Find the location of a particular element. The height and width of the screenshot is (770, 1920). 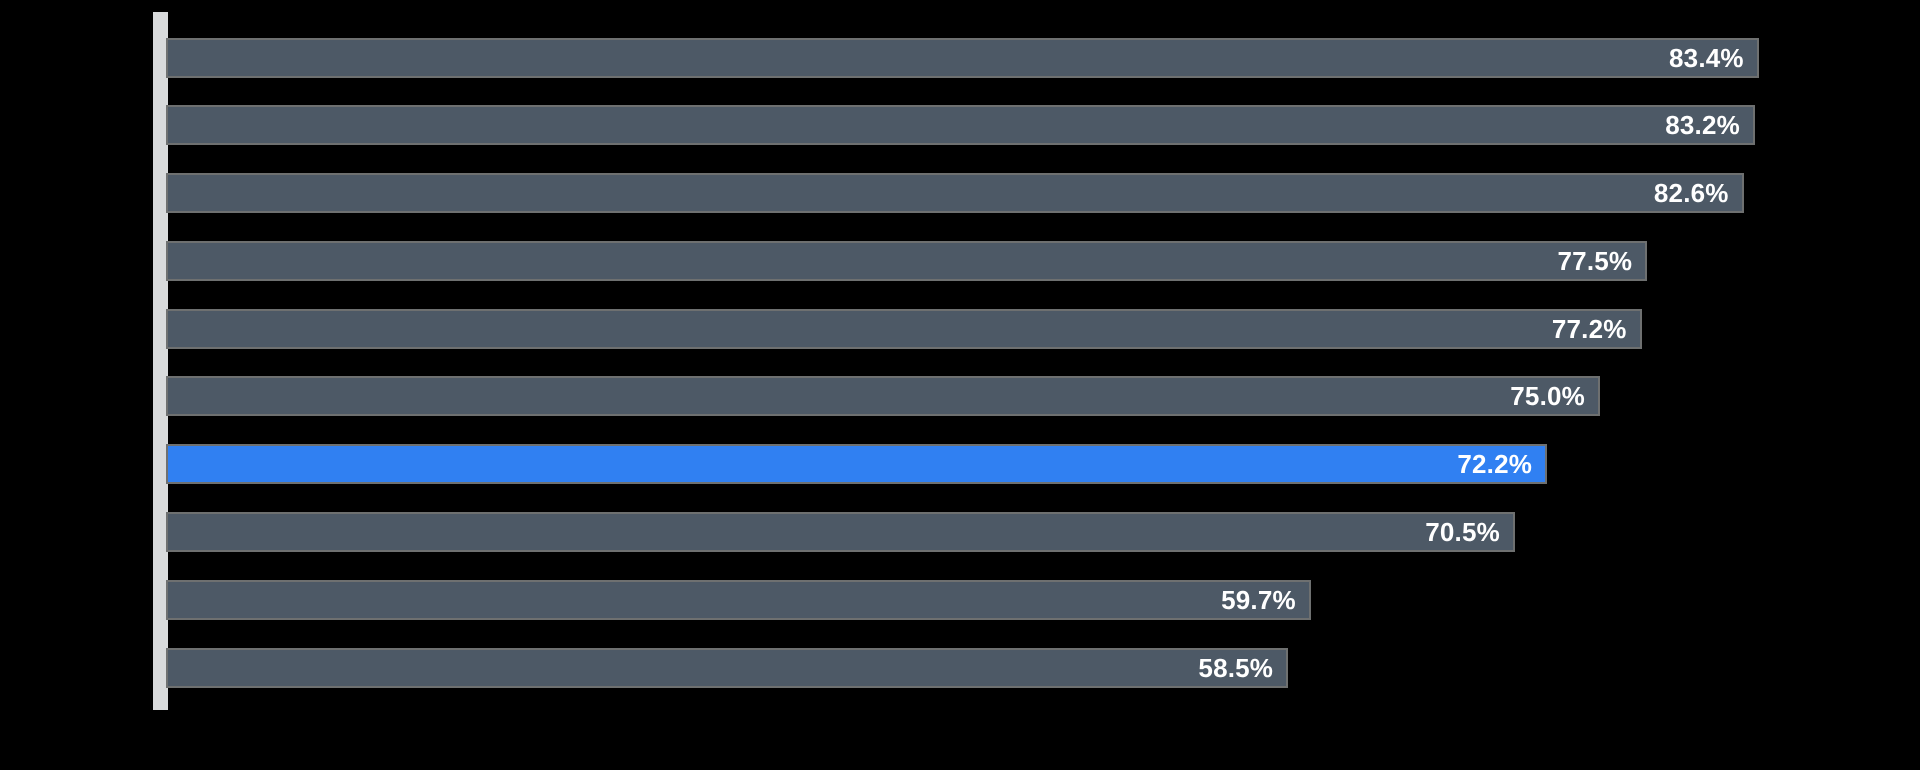

bar-value-label: 83.4% is located at coordinates (1706, 57).